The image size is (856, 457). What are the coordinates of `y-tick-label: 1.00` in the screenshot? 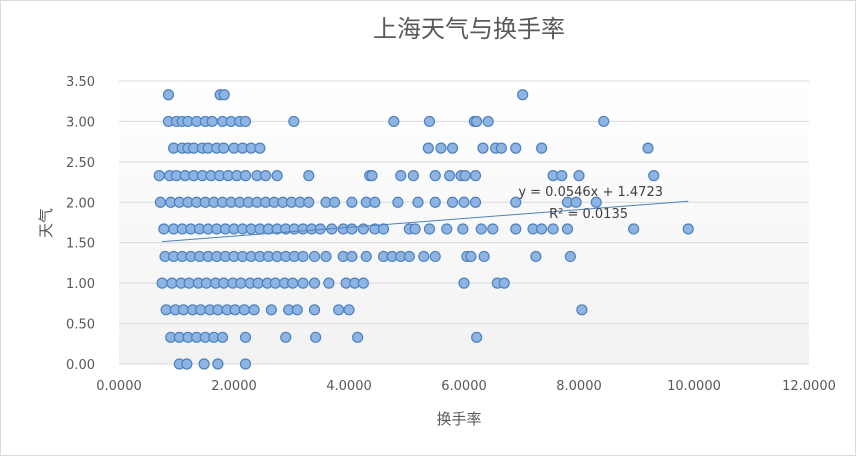 It's located at (80, 284).